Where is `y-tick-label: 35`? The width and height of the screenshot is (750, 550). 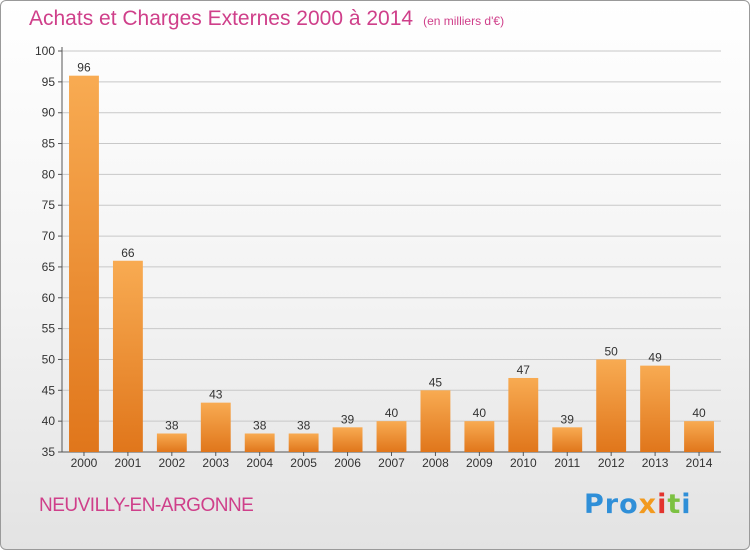 y-tick-label: 35 is located at coordinates (49, 452).